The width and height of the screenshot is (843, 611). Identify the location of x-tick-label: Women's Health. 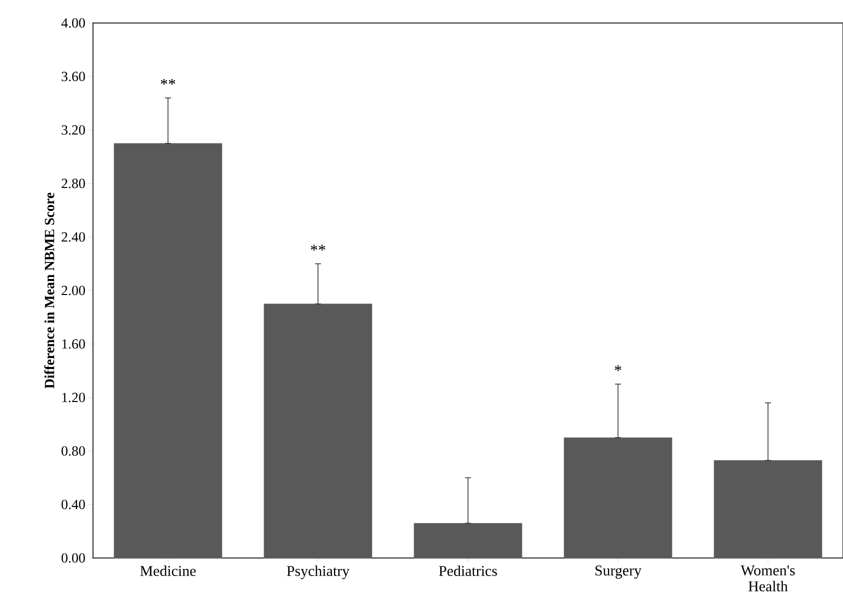
(767, 579).